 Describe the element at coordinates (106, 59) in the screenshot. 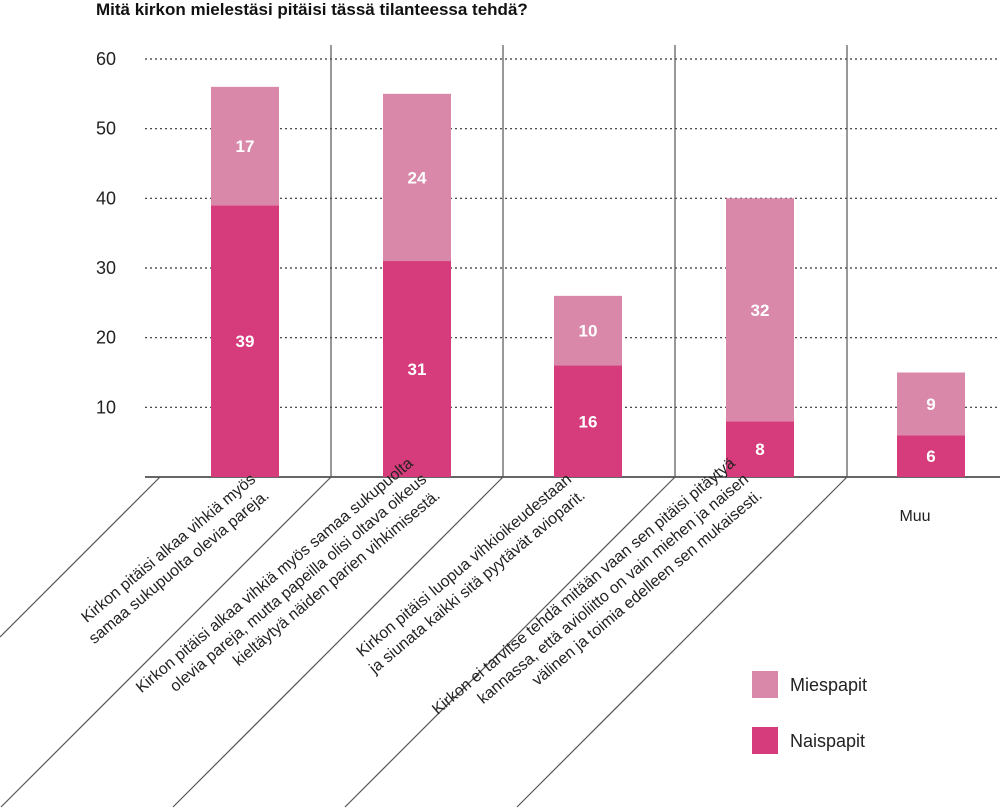

I see `y-tick-label: 60` at that location.